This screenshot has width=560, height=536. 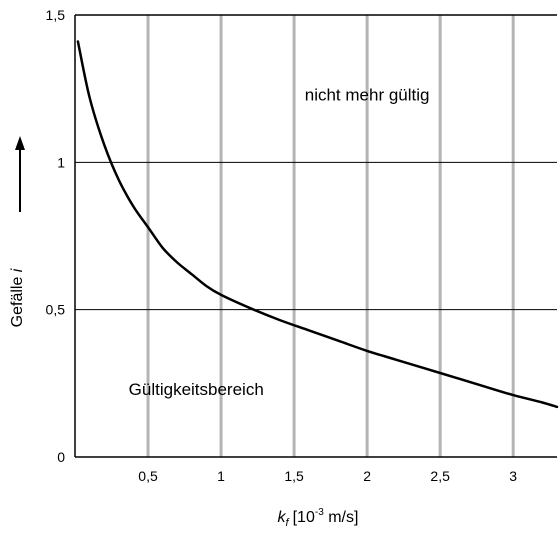 What do you see at coordinates (319, 512) in the screenshot?
I see `x-axis-unit-exponent: -3` at bounding box center [319, 512].